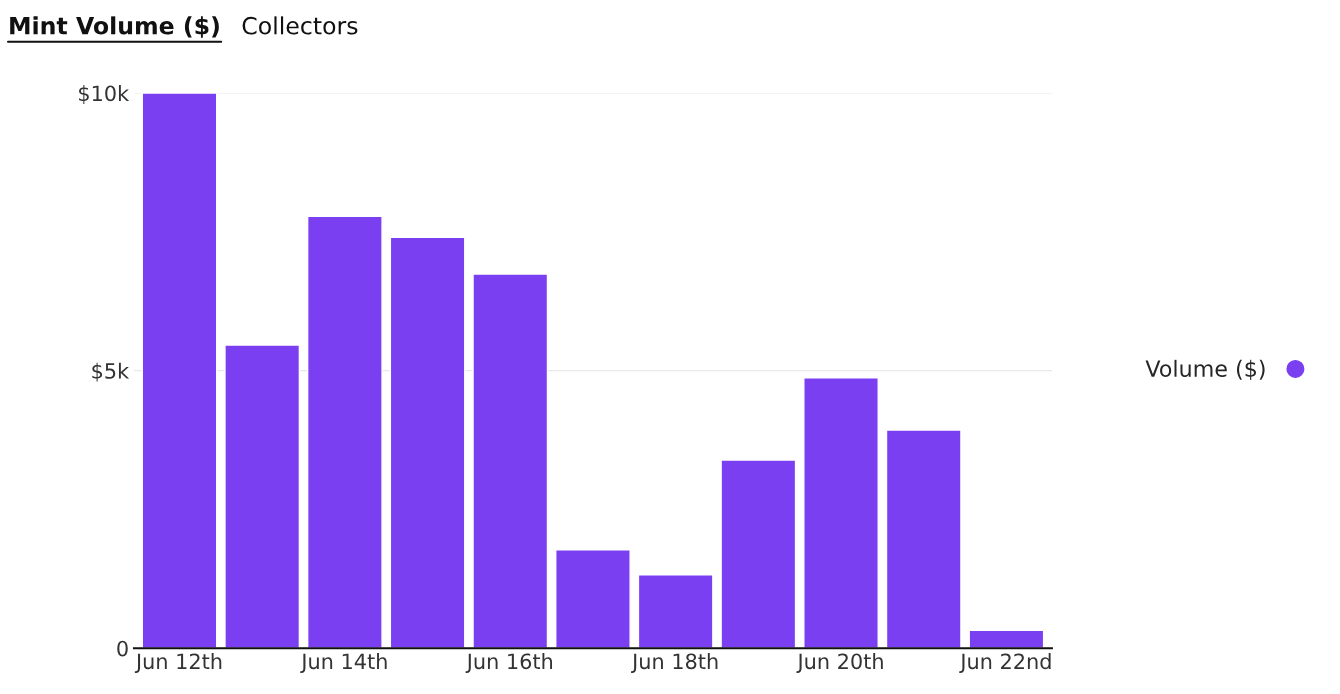  I want to click on x-tick-label: Jun 14th, so click(343, 663).